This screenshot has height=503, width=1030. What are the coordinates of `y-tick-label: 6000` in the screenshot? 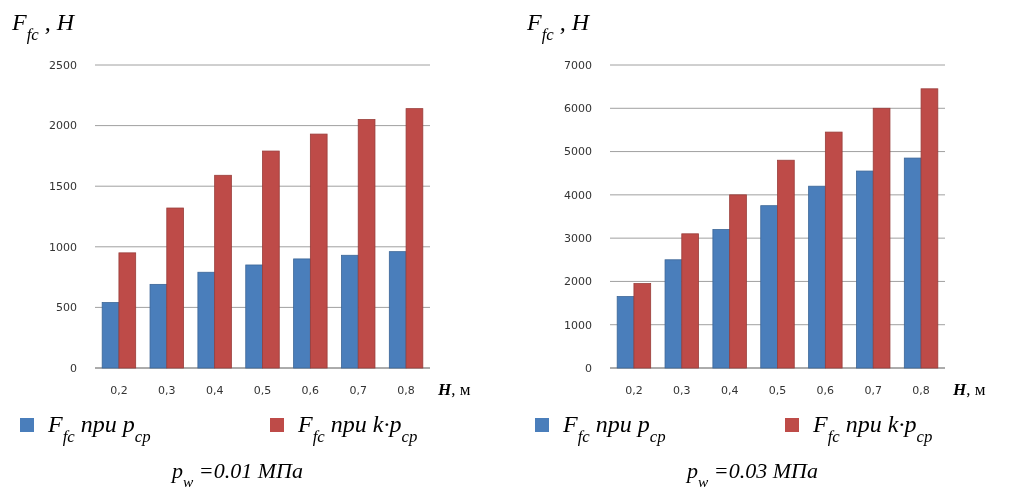 It's located at (578, 109).